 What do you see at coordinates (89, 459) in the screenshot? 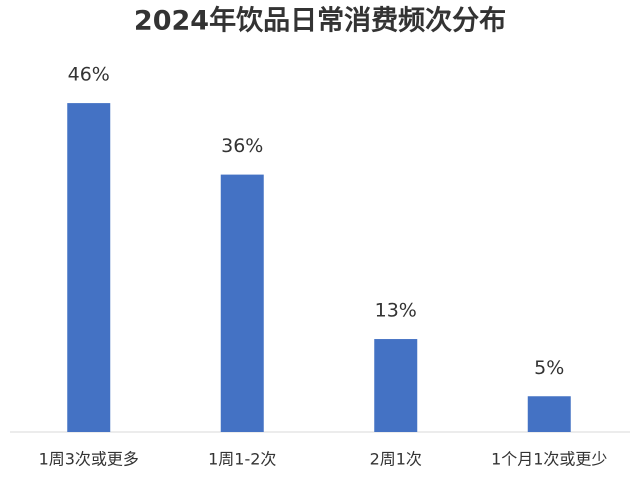
I see `x-tick-label: 1周3次或更多` at bounding box center [89, 459].